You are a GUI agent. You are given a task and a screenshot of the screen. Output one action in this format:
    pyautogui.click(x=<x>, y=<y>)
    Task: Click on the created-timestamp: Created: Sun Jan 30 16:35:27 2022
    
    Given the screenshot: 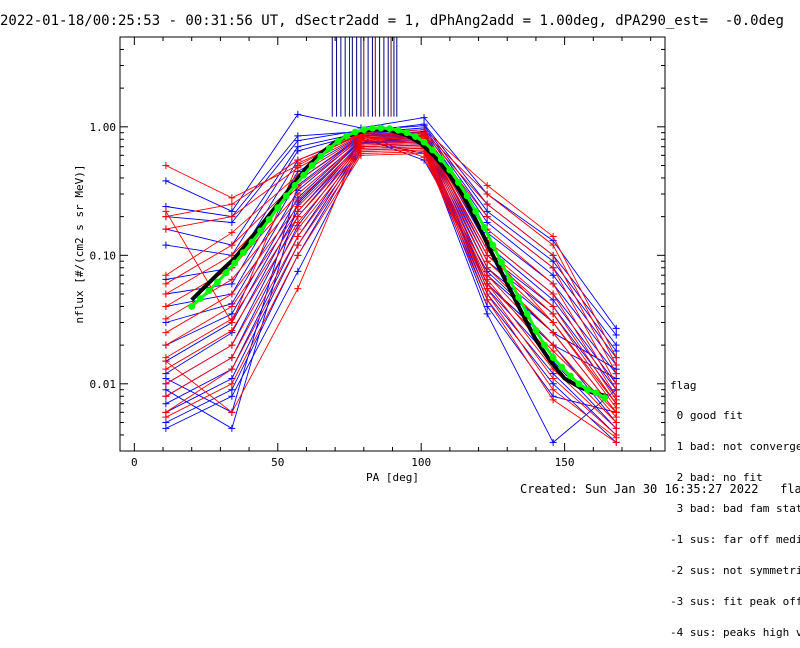 What is the action you would take?
    pyautogui.click(x=639, y=489)
    